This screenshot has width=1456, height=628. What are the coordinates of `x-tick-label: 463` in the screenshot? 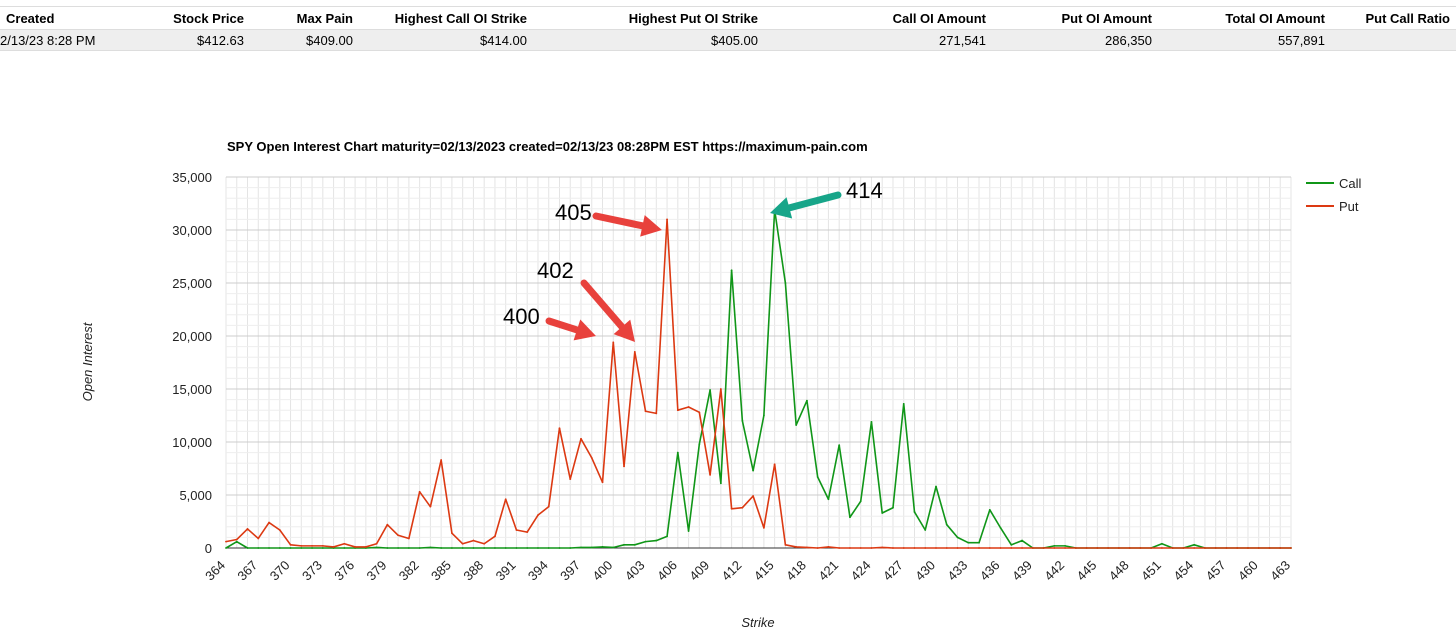 It's located at (1280, 571).